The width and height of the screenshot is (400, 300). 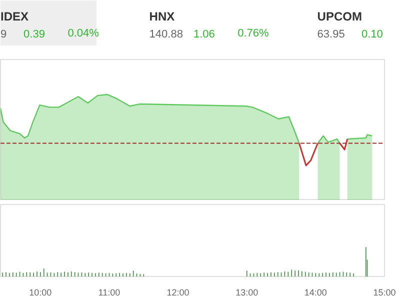 I want to click on text: 0.04%, so click(x=84, y=34).